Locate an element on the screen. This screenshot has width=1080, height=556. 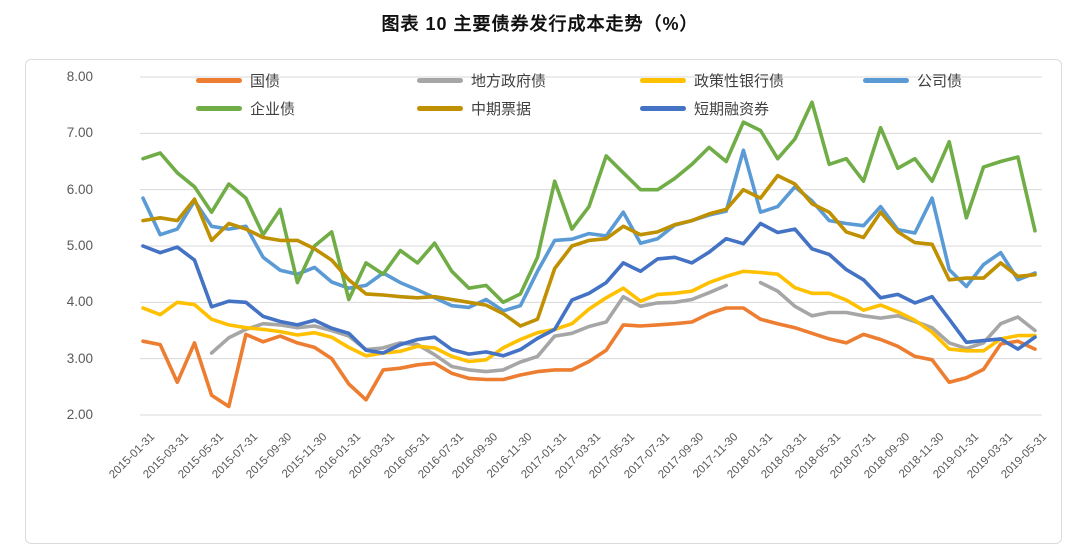
y-tick-label: 6.00 is located at coordinates (79, 189).